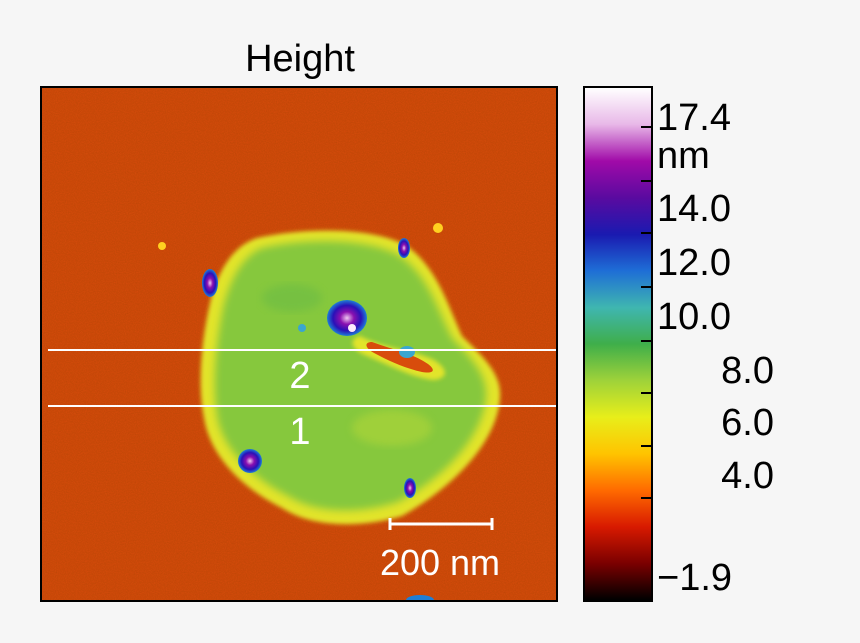 The height and width of the screenshot is (643, 860). What do you see at coordinates (747, 423) in the screenshot?
I see `colorbar-label: 6.0` at bounding box center [747, 423].